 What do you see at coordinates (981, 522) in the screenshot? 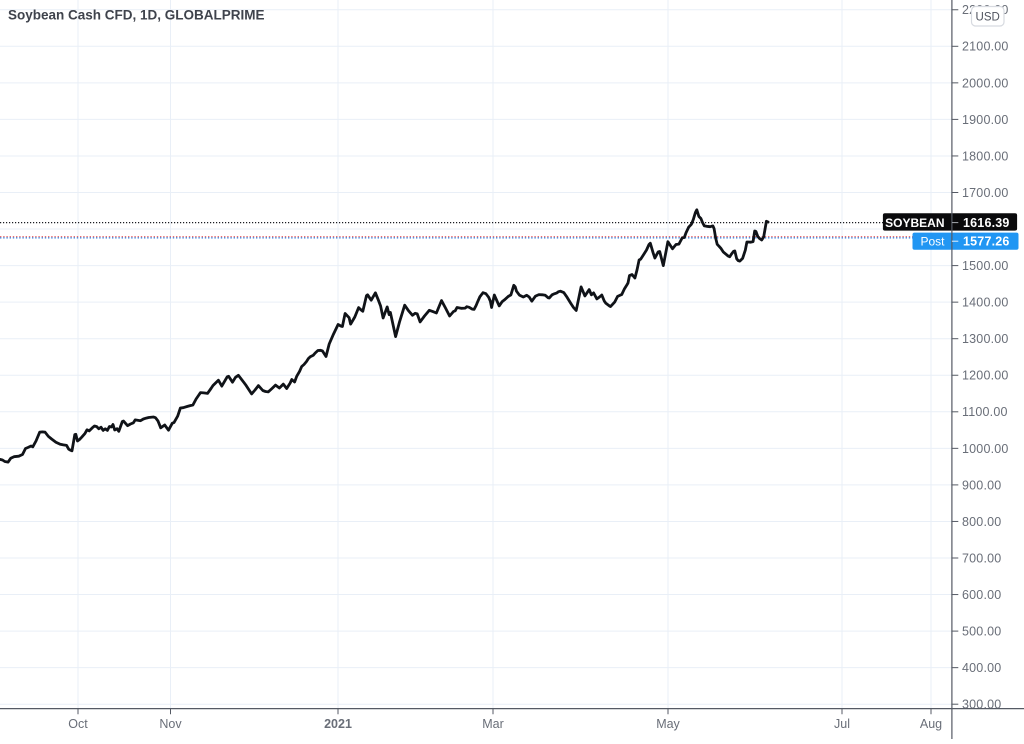
I see `svg-text: 800.00` at bounding box center [981, 522].